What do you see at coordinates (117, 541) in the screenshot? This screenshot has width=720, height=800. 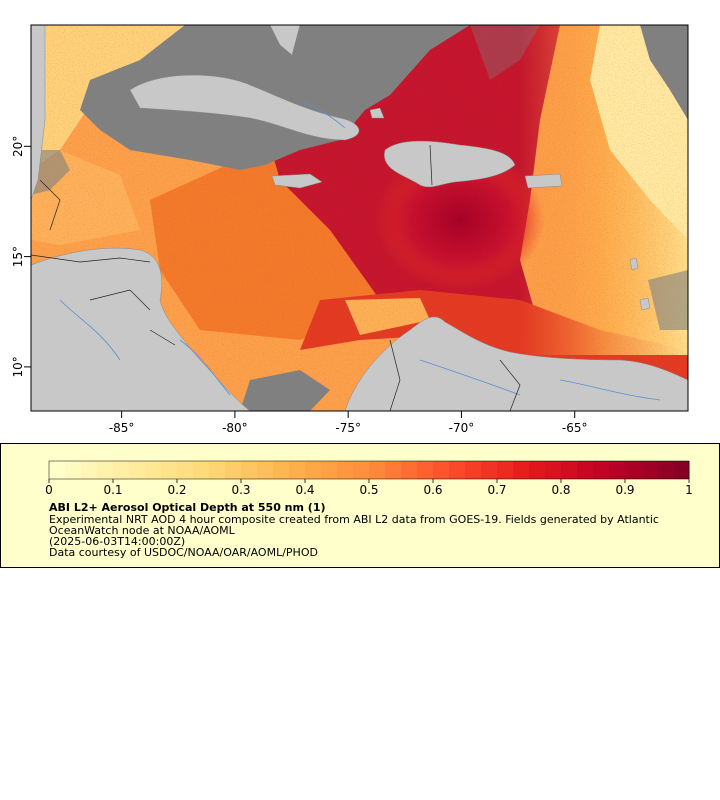 I see `legend-date: (2025-06-03T14:00:00Z)` at bounding box center [117, 541].